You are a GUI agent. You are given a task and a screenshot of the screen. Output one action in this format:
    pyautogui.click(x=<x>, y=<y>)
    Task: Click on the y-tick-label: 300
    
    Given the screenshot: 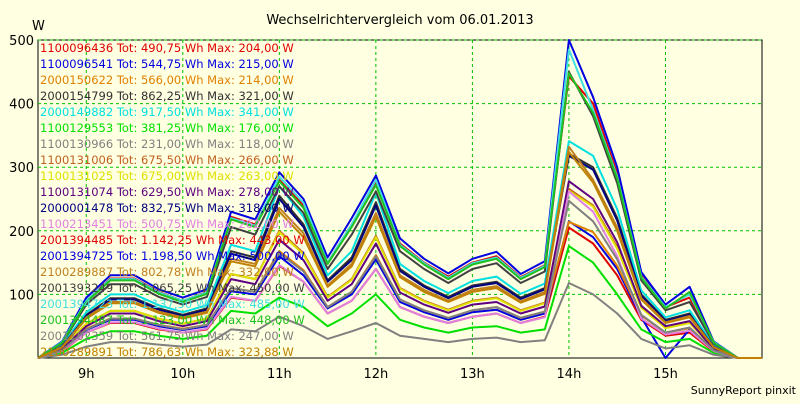 What is the action you would take?
    pyautogui.click(x=21, y=168)
    